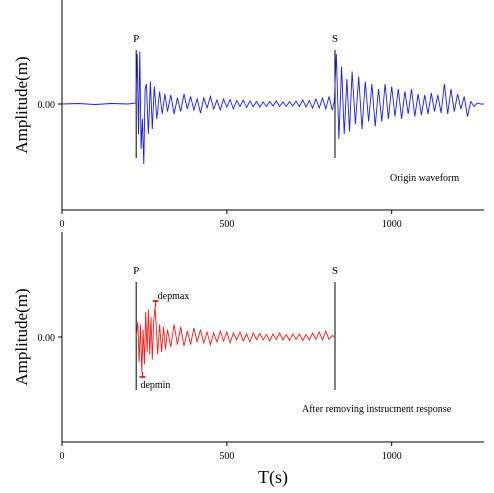  I want to click on depmax-label: depmax, so click(174, 296).